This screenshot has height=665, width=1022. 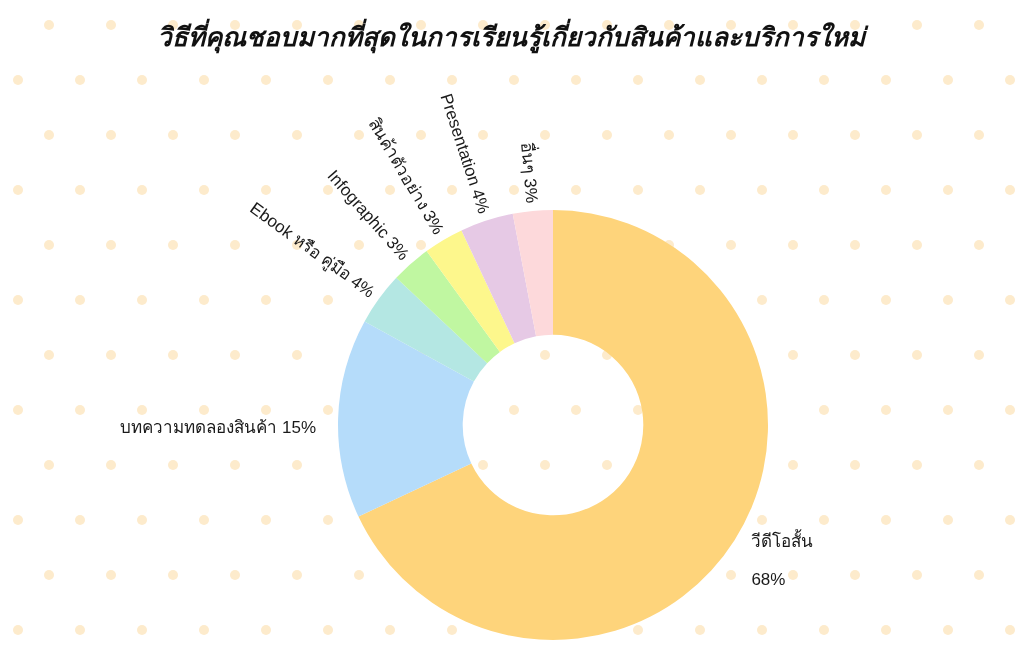 What do you see at coordinates (768, 579) in the screenshot?
I see `data-label: 68%` at bounding box center [768, 579].